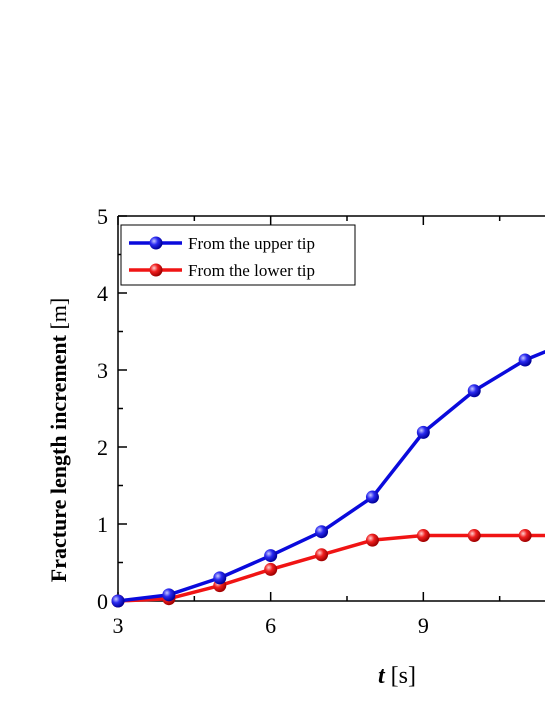  Describe the element at coordinates (102, 370) in the screenshot. I see `y-tick-label: 3` at that location.